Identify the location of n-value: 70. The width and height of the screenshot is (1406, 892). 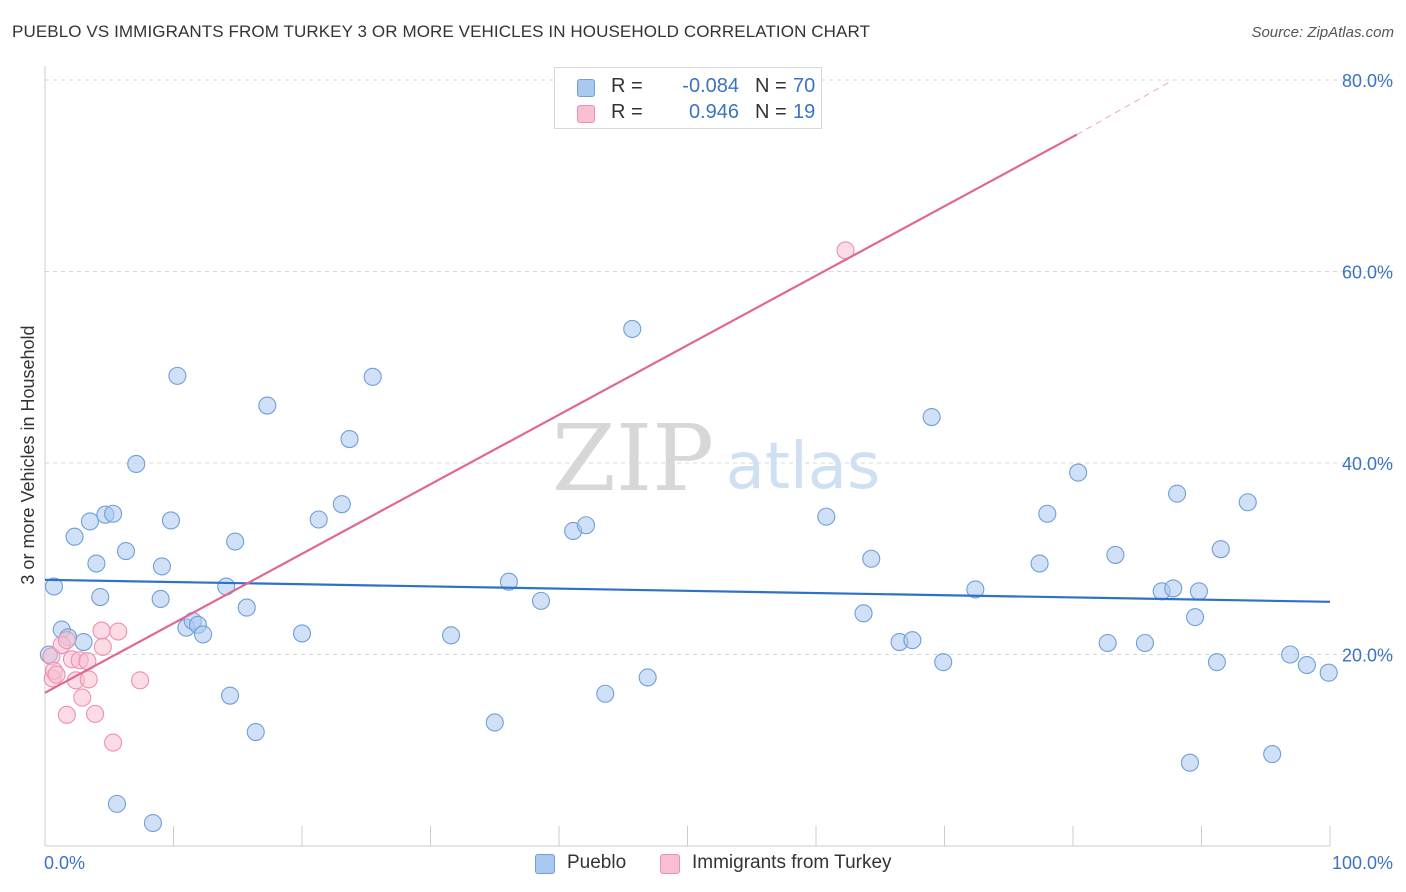
(804, 86).